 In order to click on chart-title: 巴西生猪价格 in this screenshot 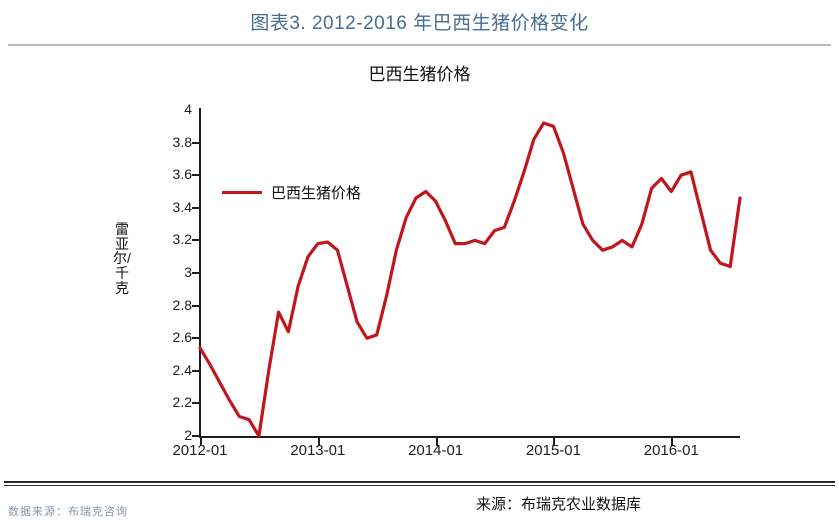, I will do `click(419, 74)`.